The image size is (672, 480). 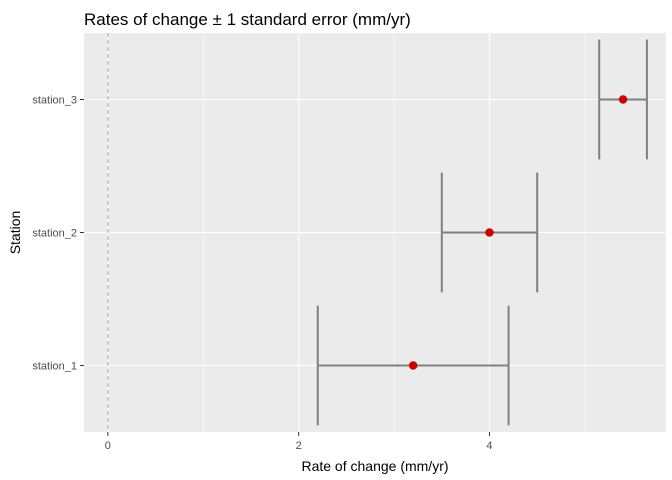 What do you see at coordinates (15, 233) in the screenshot?
I see `y-axis-title: Station` at bounding box center [15, 233].